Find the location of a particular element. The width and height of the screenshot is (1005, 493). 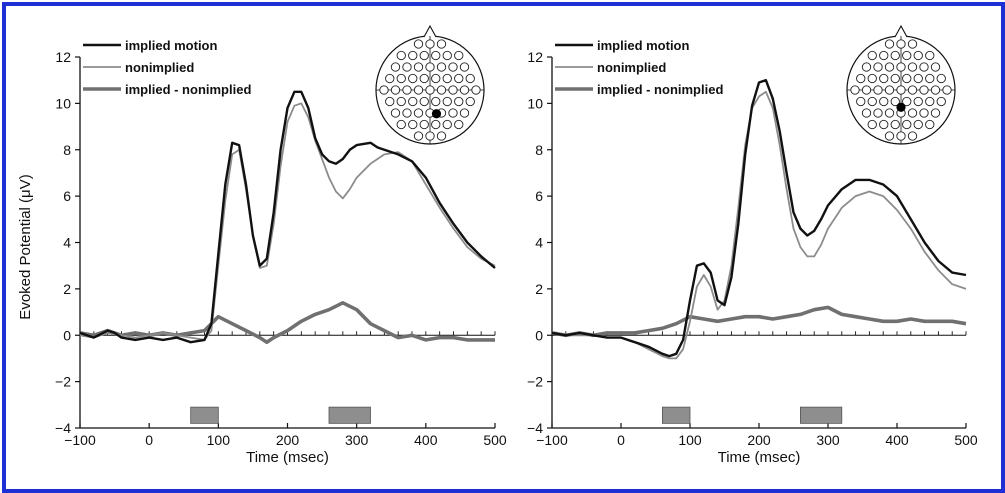

y-tick-label: 0 is located at coordinates (539, 335).